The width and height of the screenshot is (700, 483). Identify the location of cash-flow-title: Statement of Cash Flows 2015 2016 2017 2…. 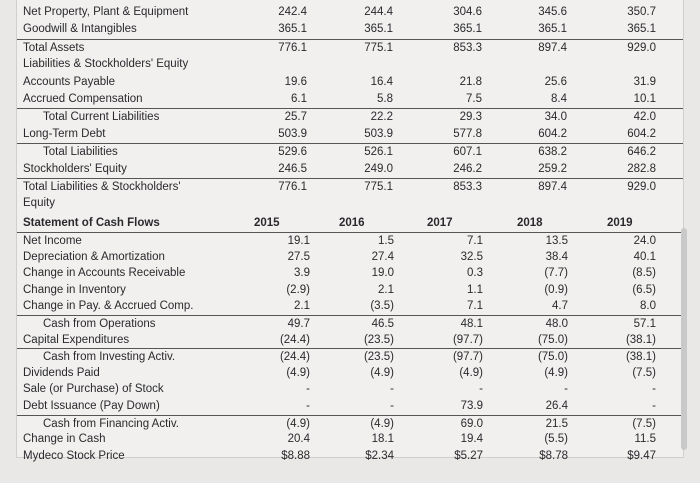
(350, 223).